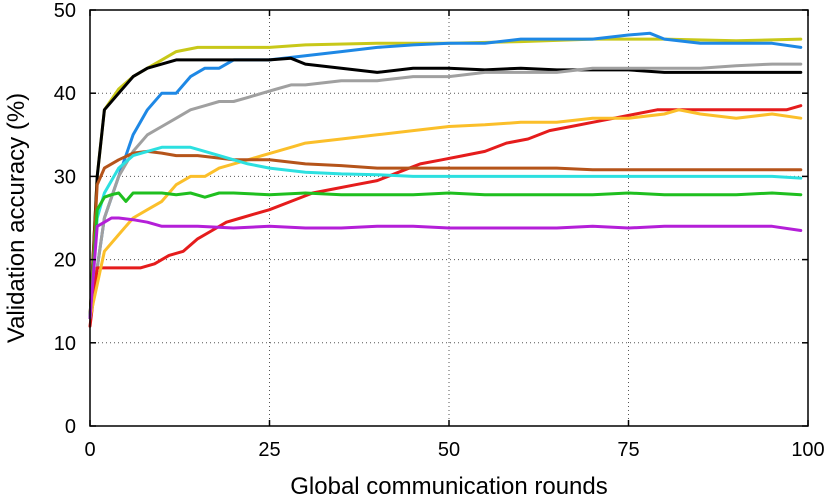  Describe the element at coordinates (449, 450) in the screenshot. I see `x-tick-label: 50` at that location.